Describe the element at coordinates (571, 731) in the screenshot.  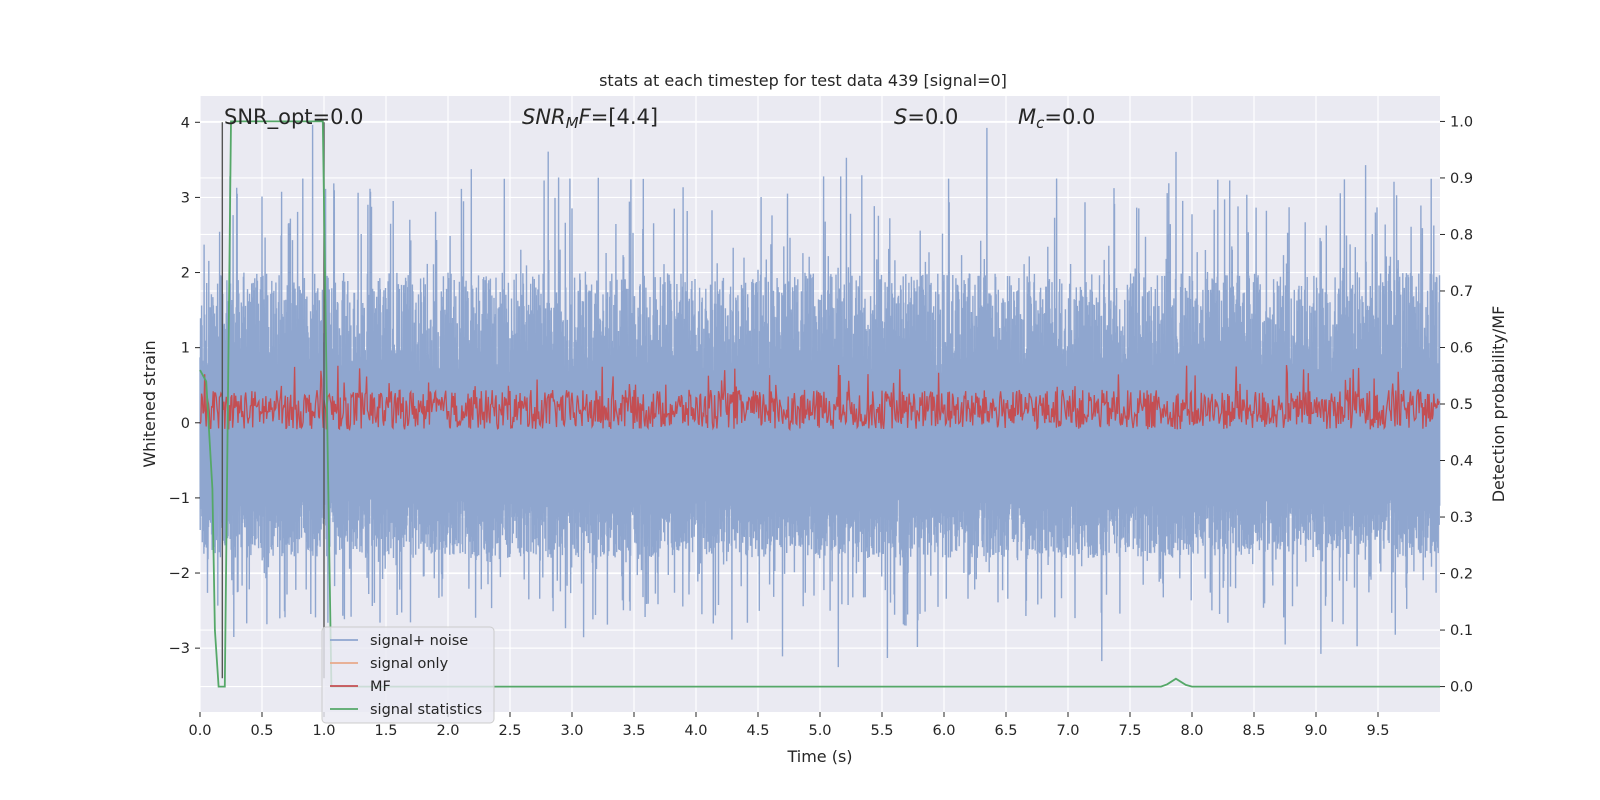
I see `x-tick-label-6: 3.0` at that location.